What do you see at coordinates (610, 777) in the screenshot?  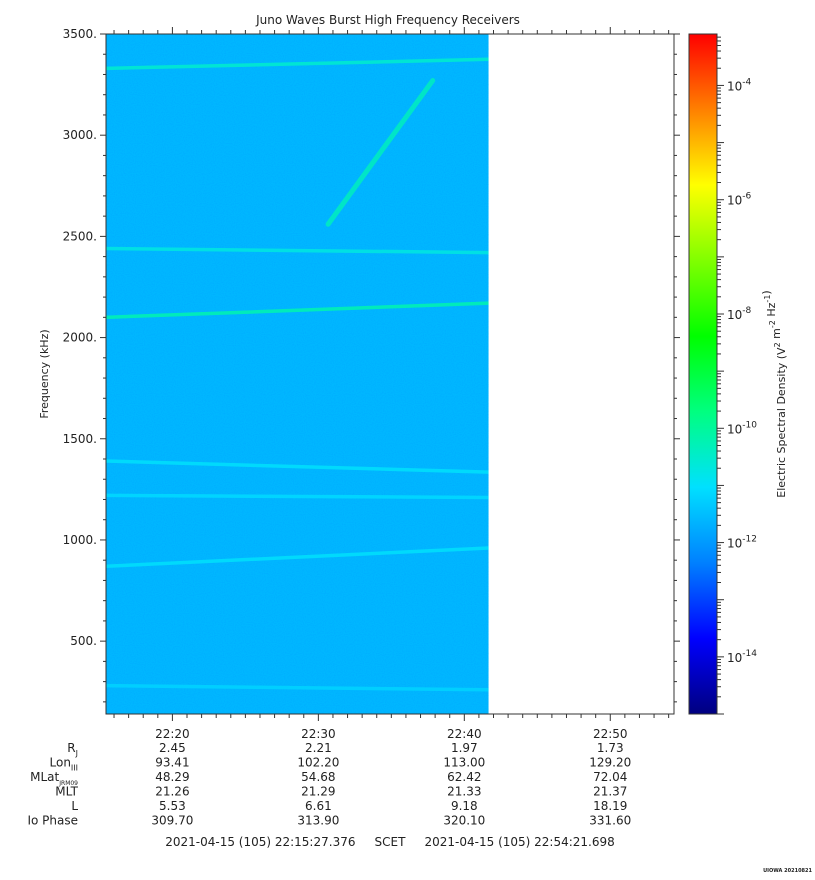 I see `ephemeris-value: 72.04` at bounding box center [610, 777].